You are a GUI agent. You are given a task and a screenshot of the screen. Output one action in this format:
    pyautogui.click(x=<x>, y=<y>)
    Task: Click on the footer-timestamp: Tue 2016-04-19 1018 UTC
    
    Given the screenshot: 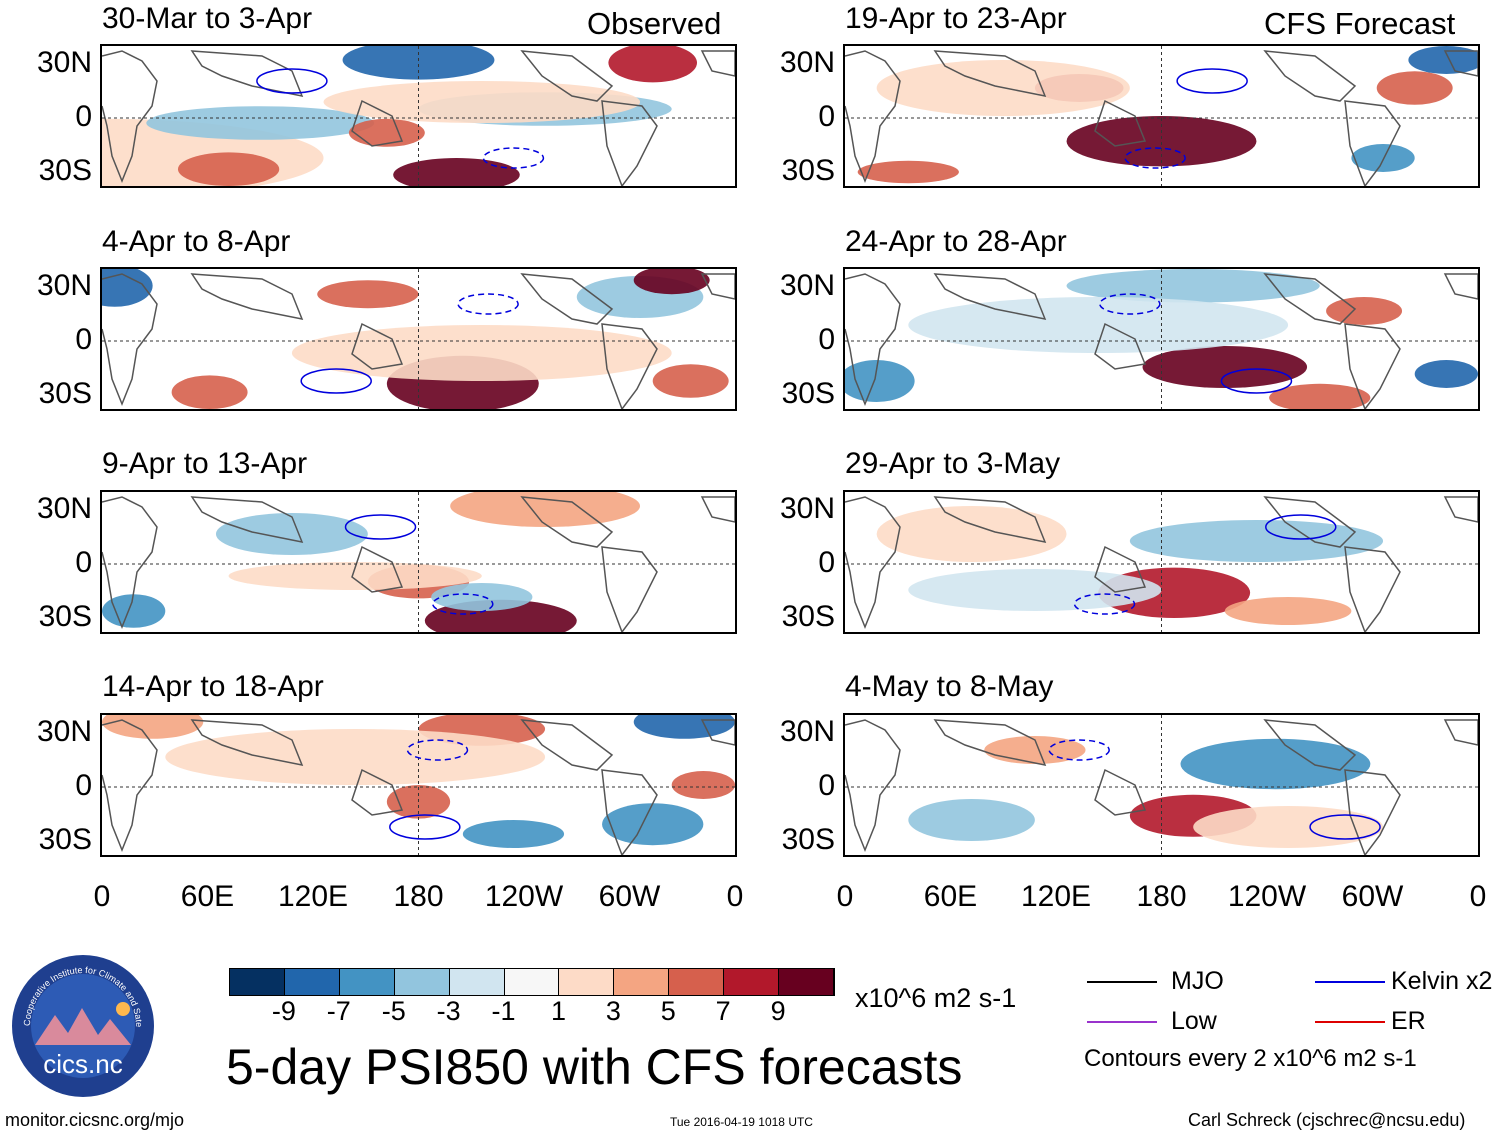 What is the action you would take?
    pyautogui.click(x=741, y=1122)
    